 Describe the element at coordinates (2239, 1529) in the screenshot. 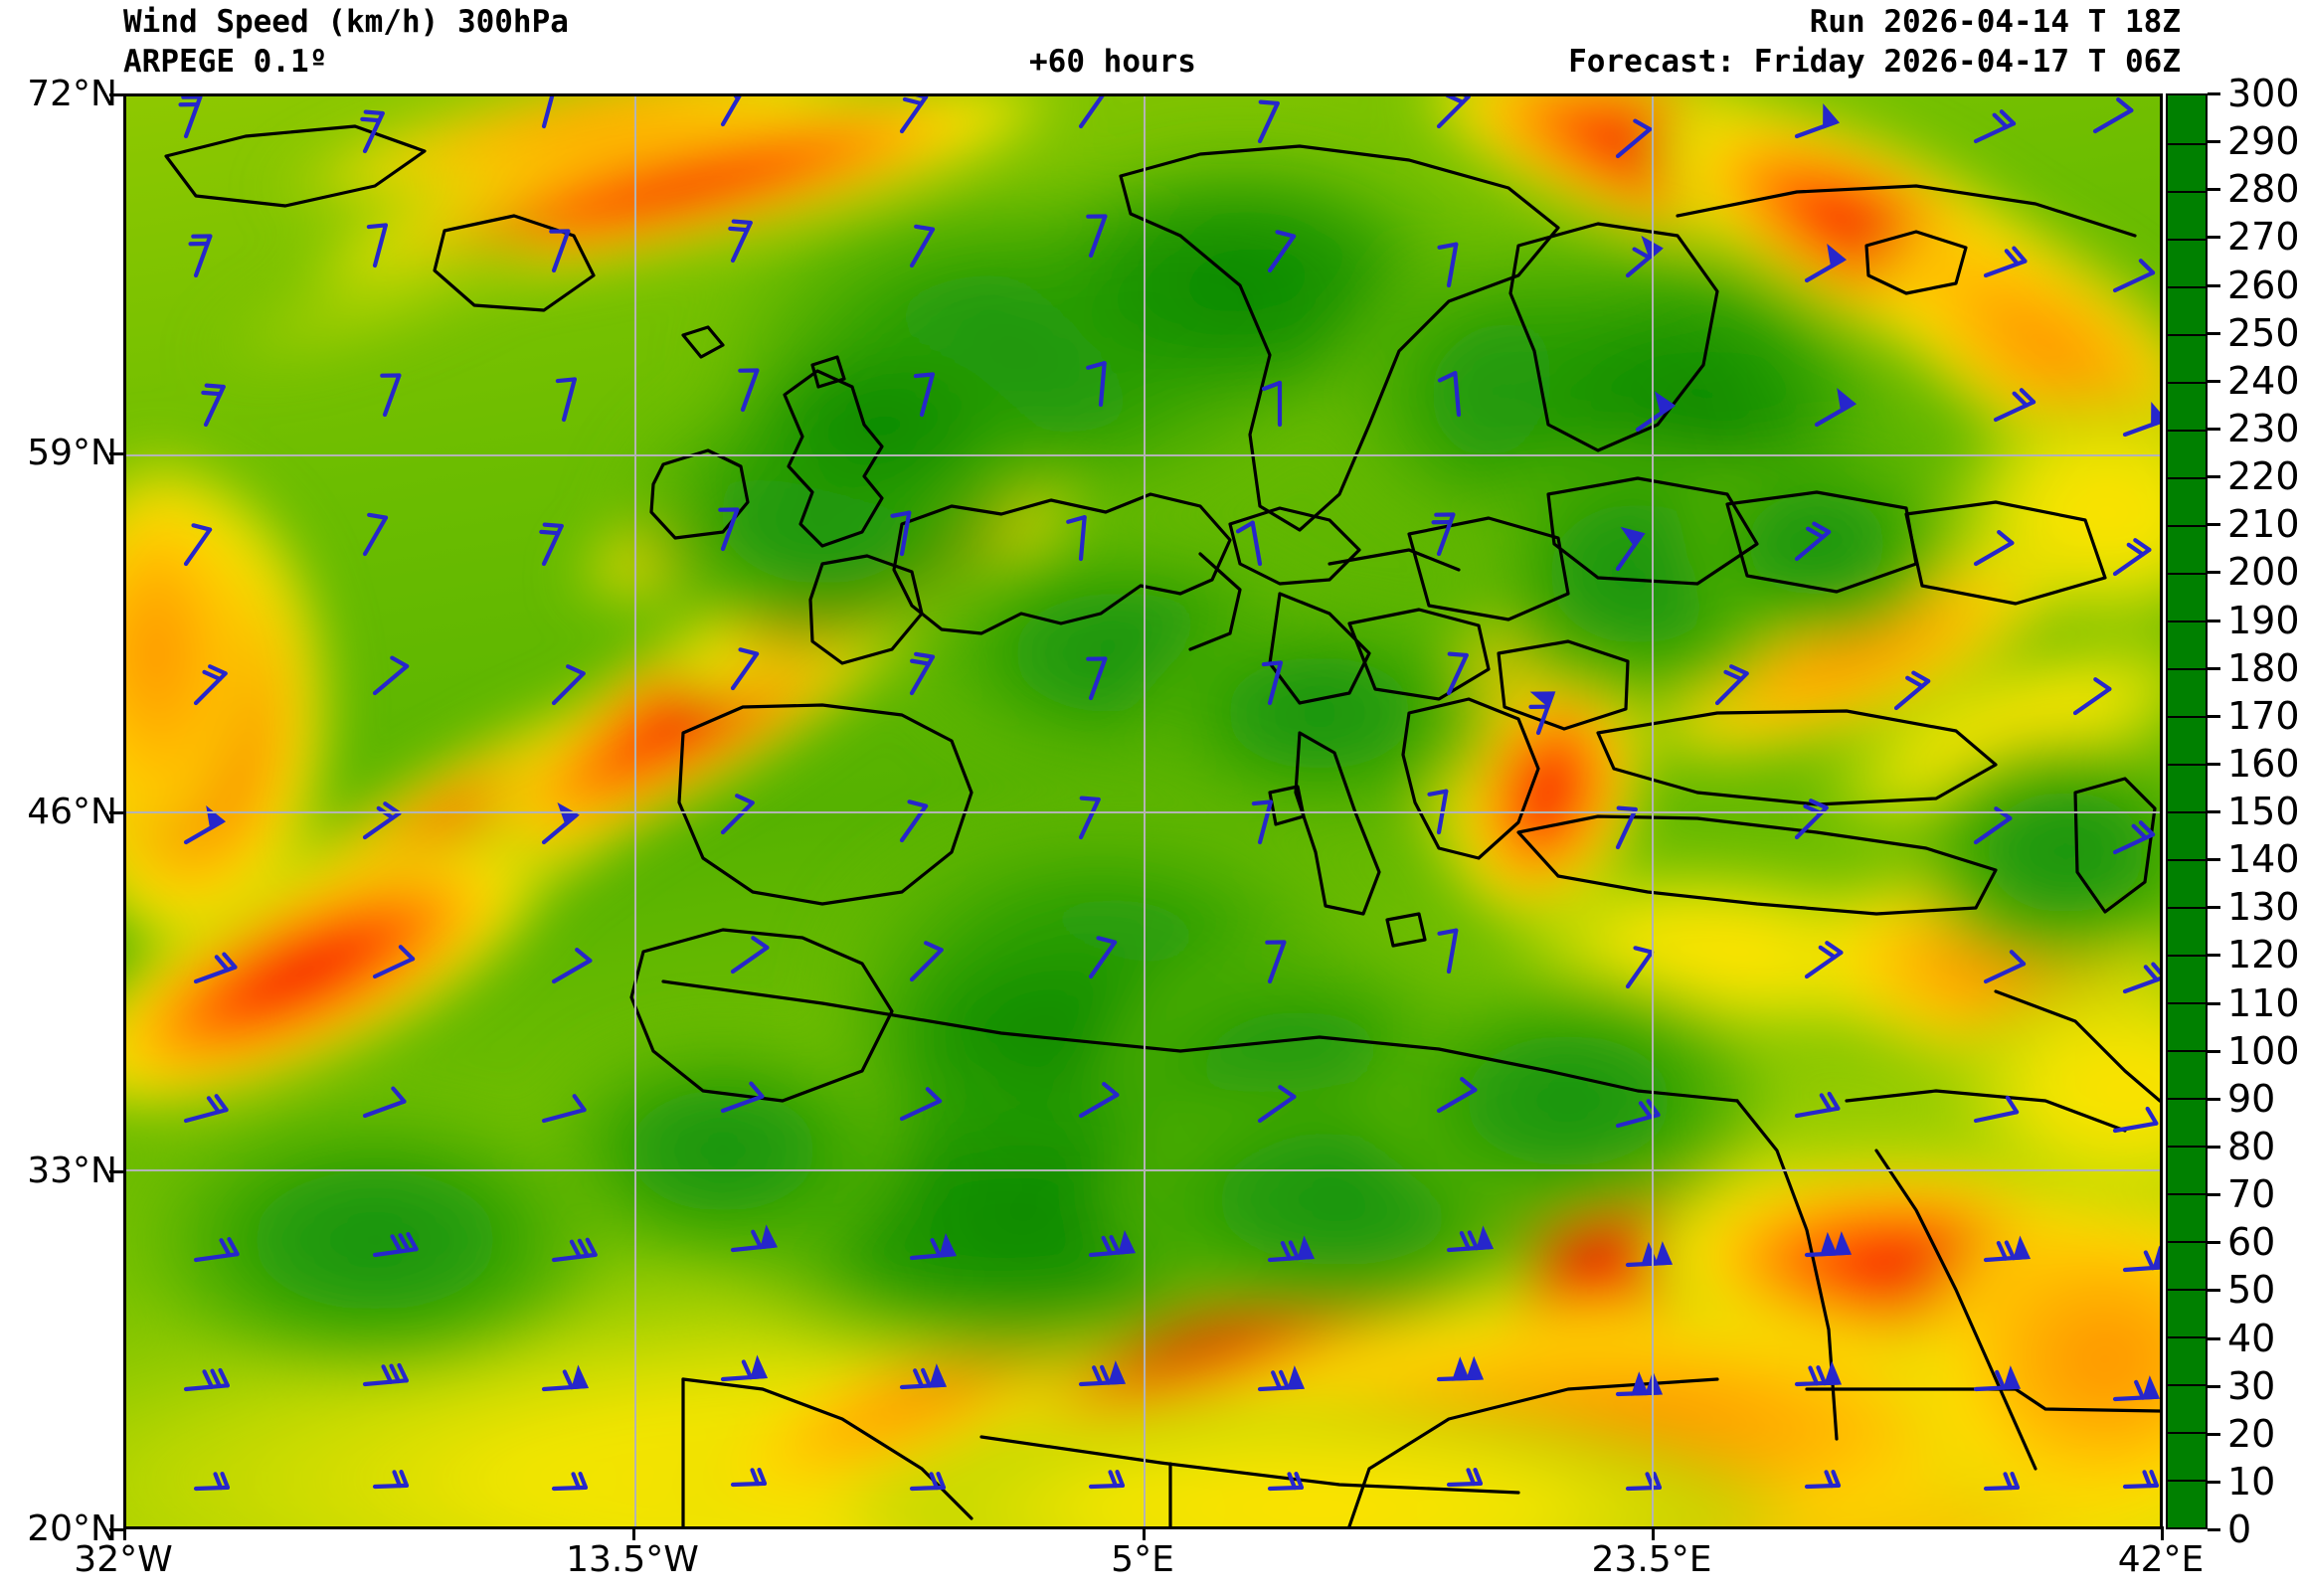

I see `colorbar-label-0: 0` at that location.